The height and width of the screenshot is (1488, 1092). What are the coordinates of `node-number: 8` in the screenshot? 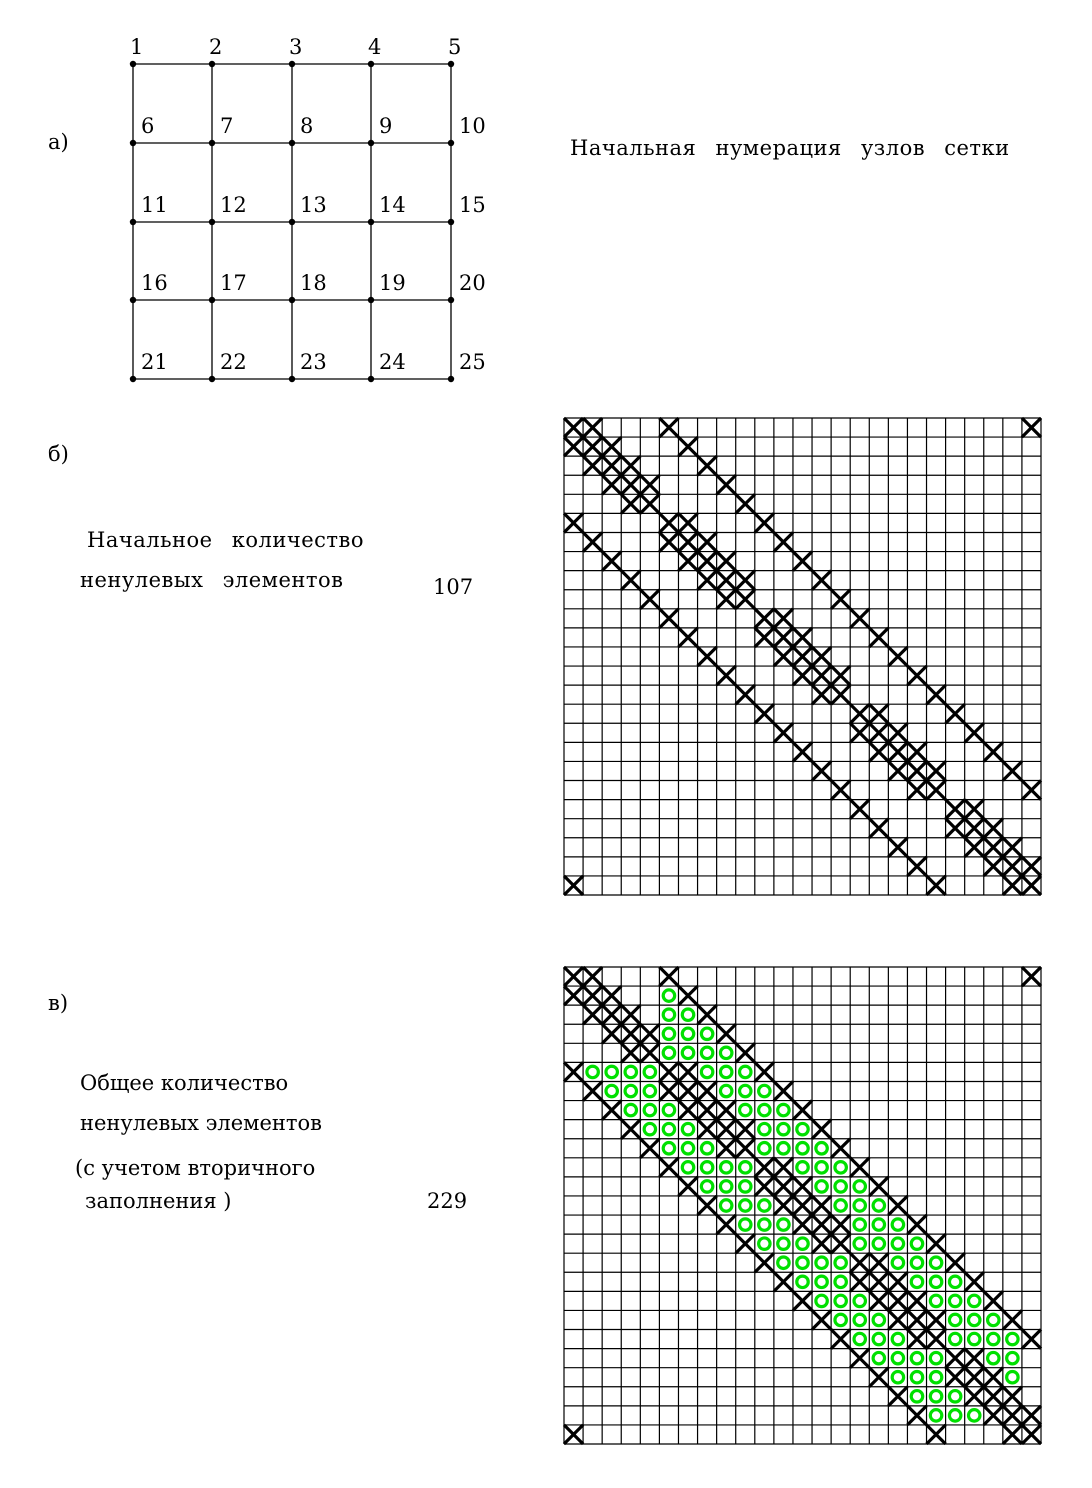 It's located at (306, 126).